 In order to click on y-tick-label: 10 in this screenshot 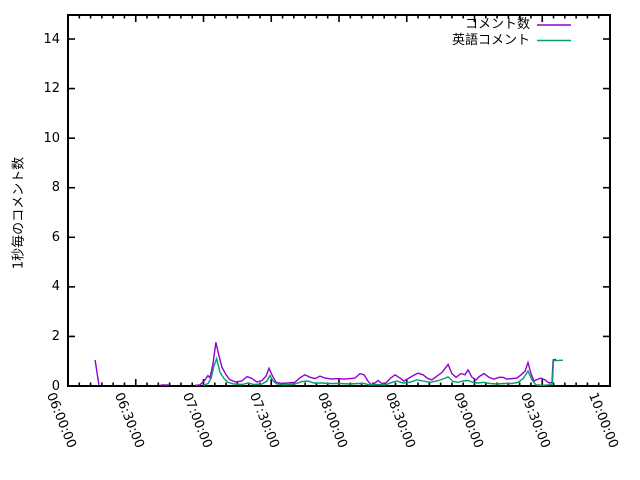, I will do `click(51, 138)`.